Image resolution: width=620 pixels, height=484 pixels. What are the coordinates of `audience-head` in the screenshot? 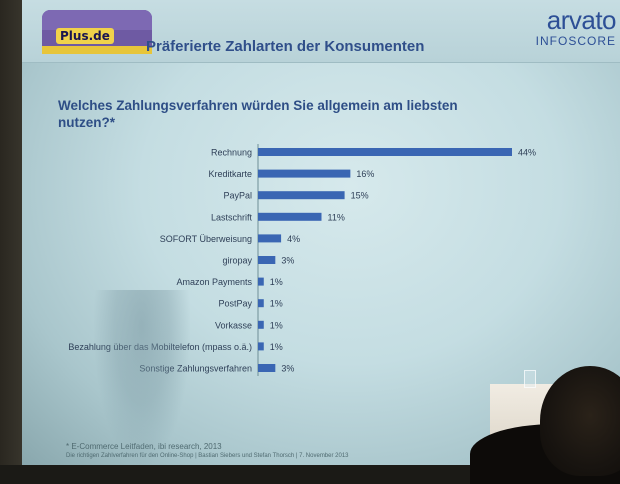 It's located at (580, 421).